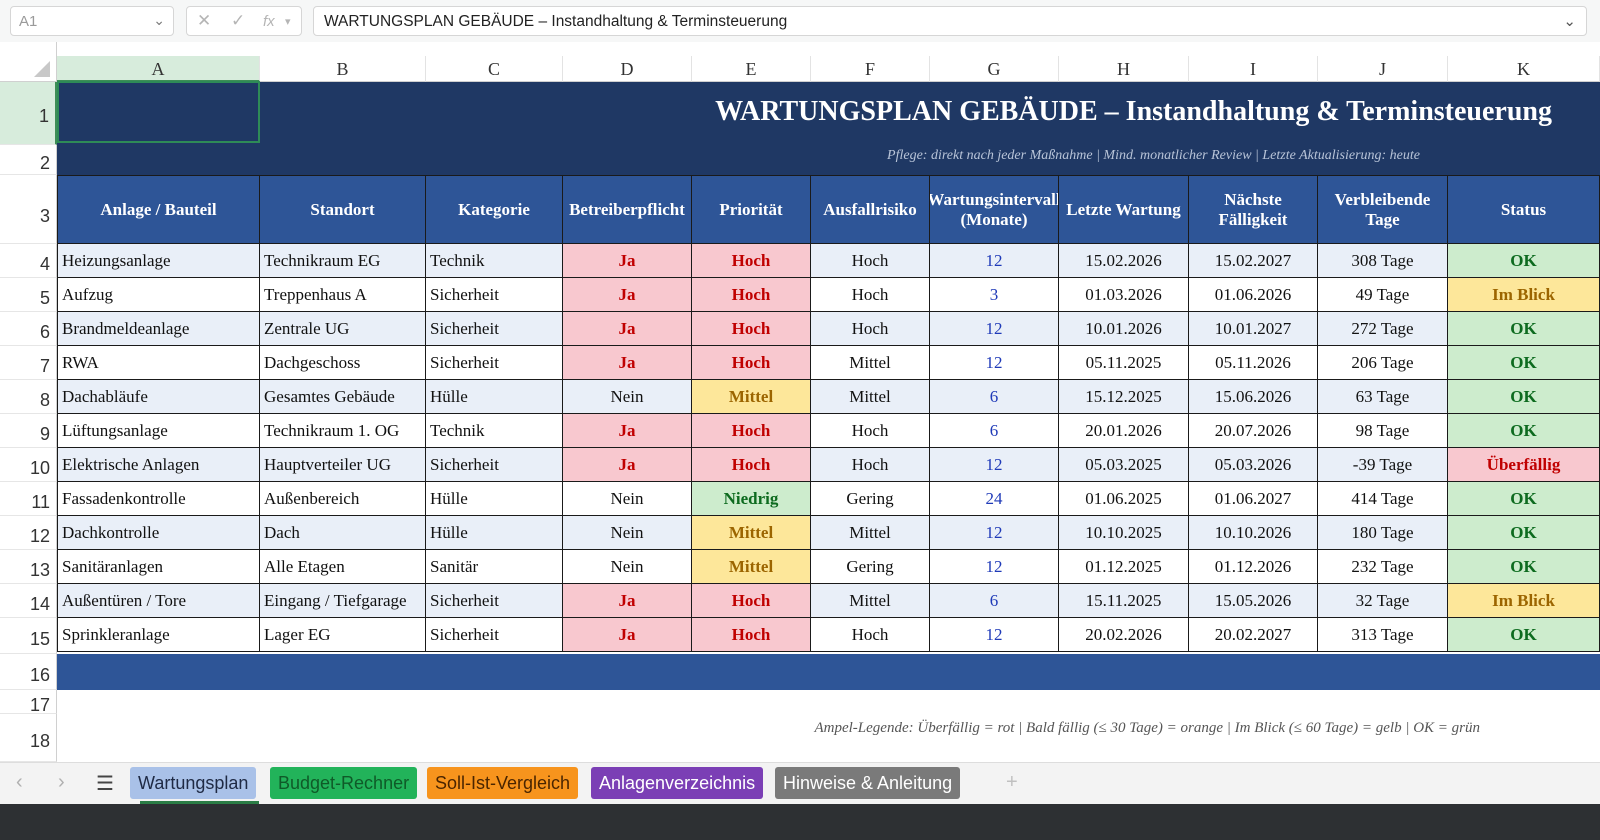 Image resolution: width=1600 pixels, height=840 pixels. I want to click on cell-remaining-days: 414 Tage, so click(1383, 499).